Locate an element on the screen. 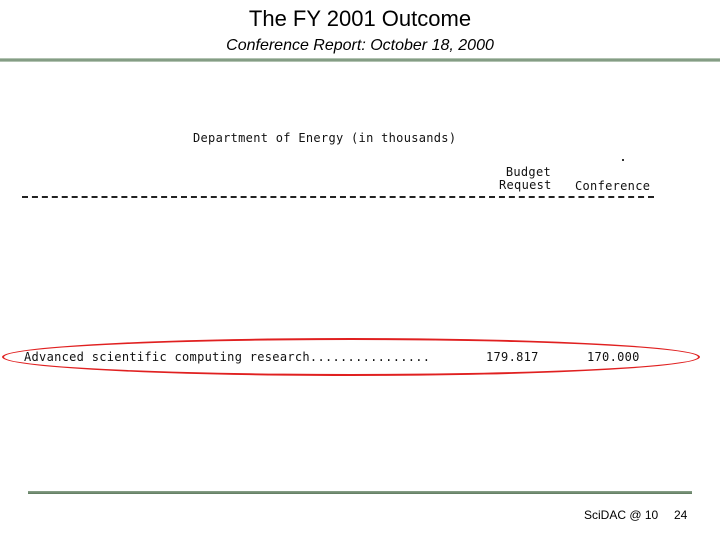  column-header-budget-request: Budget Request is located at coordinates (525, 179).